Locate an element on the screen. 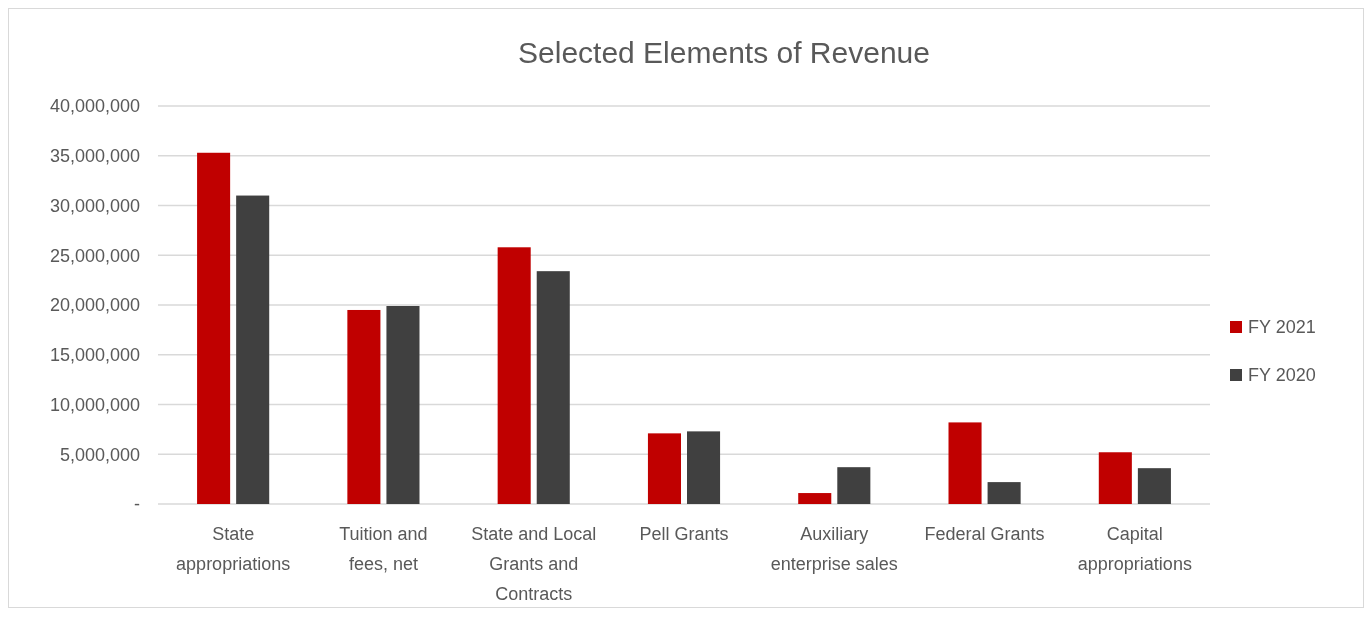  y-tick-label: 30,000,000 is located at coordinates (94, 205).